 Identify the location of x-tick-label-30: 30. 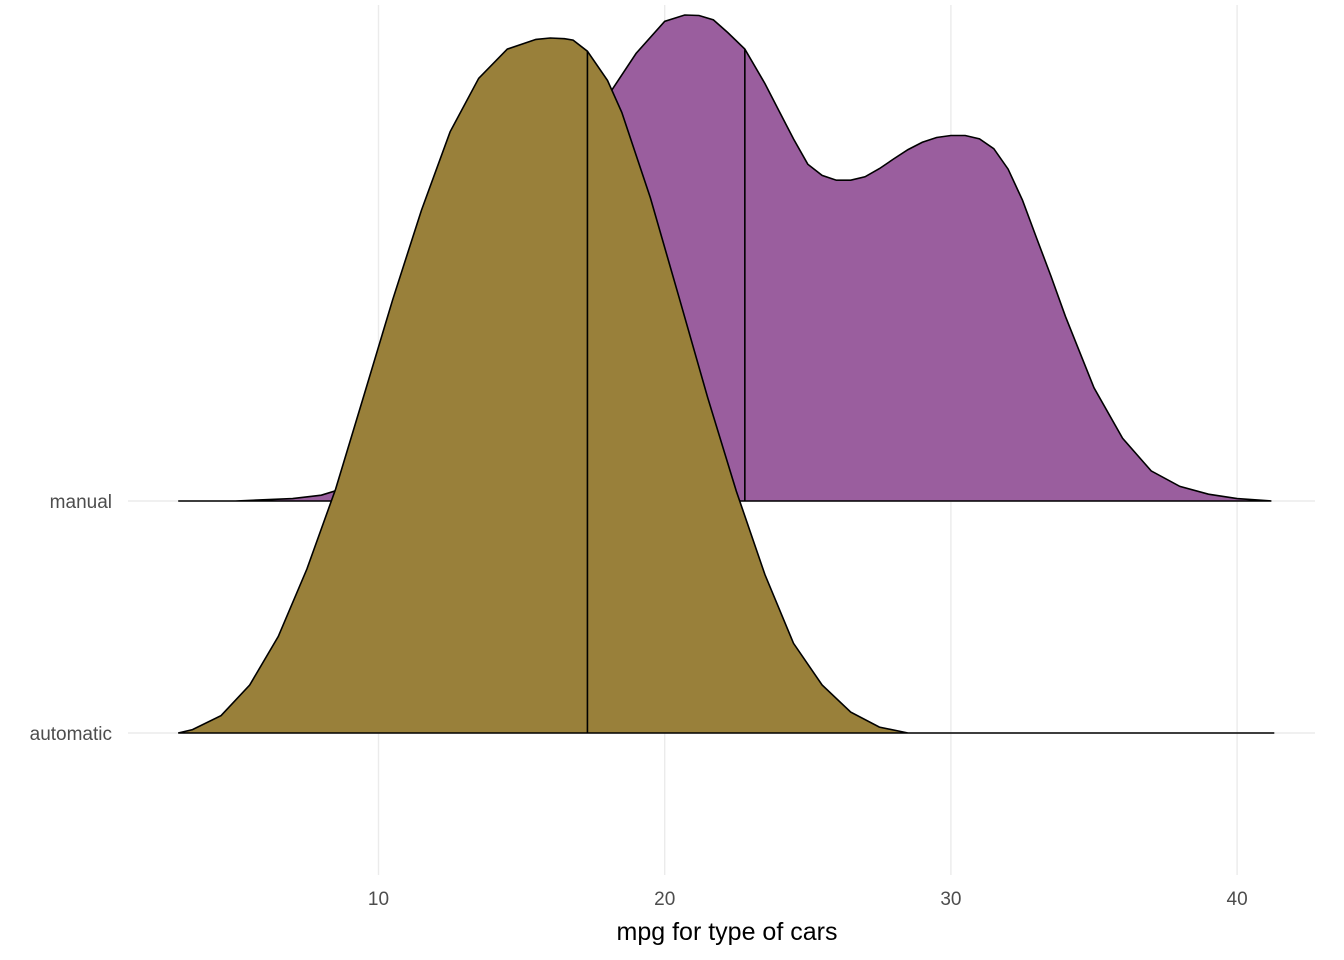
(950, 899).